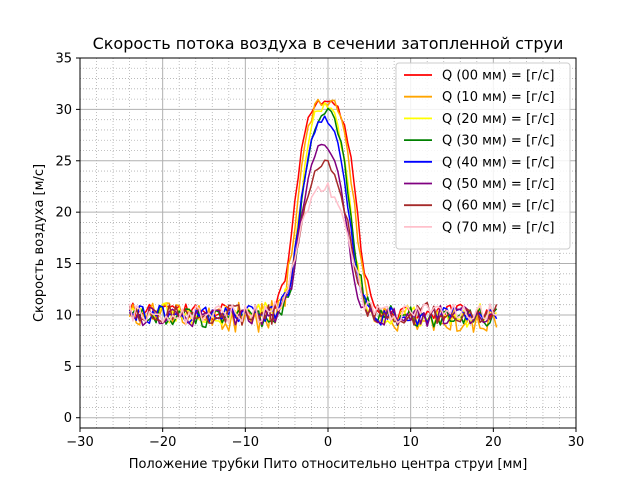 Image resolution: width=640 pixels, height=480 pixels. What do you see at coordinates (79, 442) in the screenshot?
I see `x-tick-label: −30` at bounding box center [79, 442].